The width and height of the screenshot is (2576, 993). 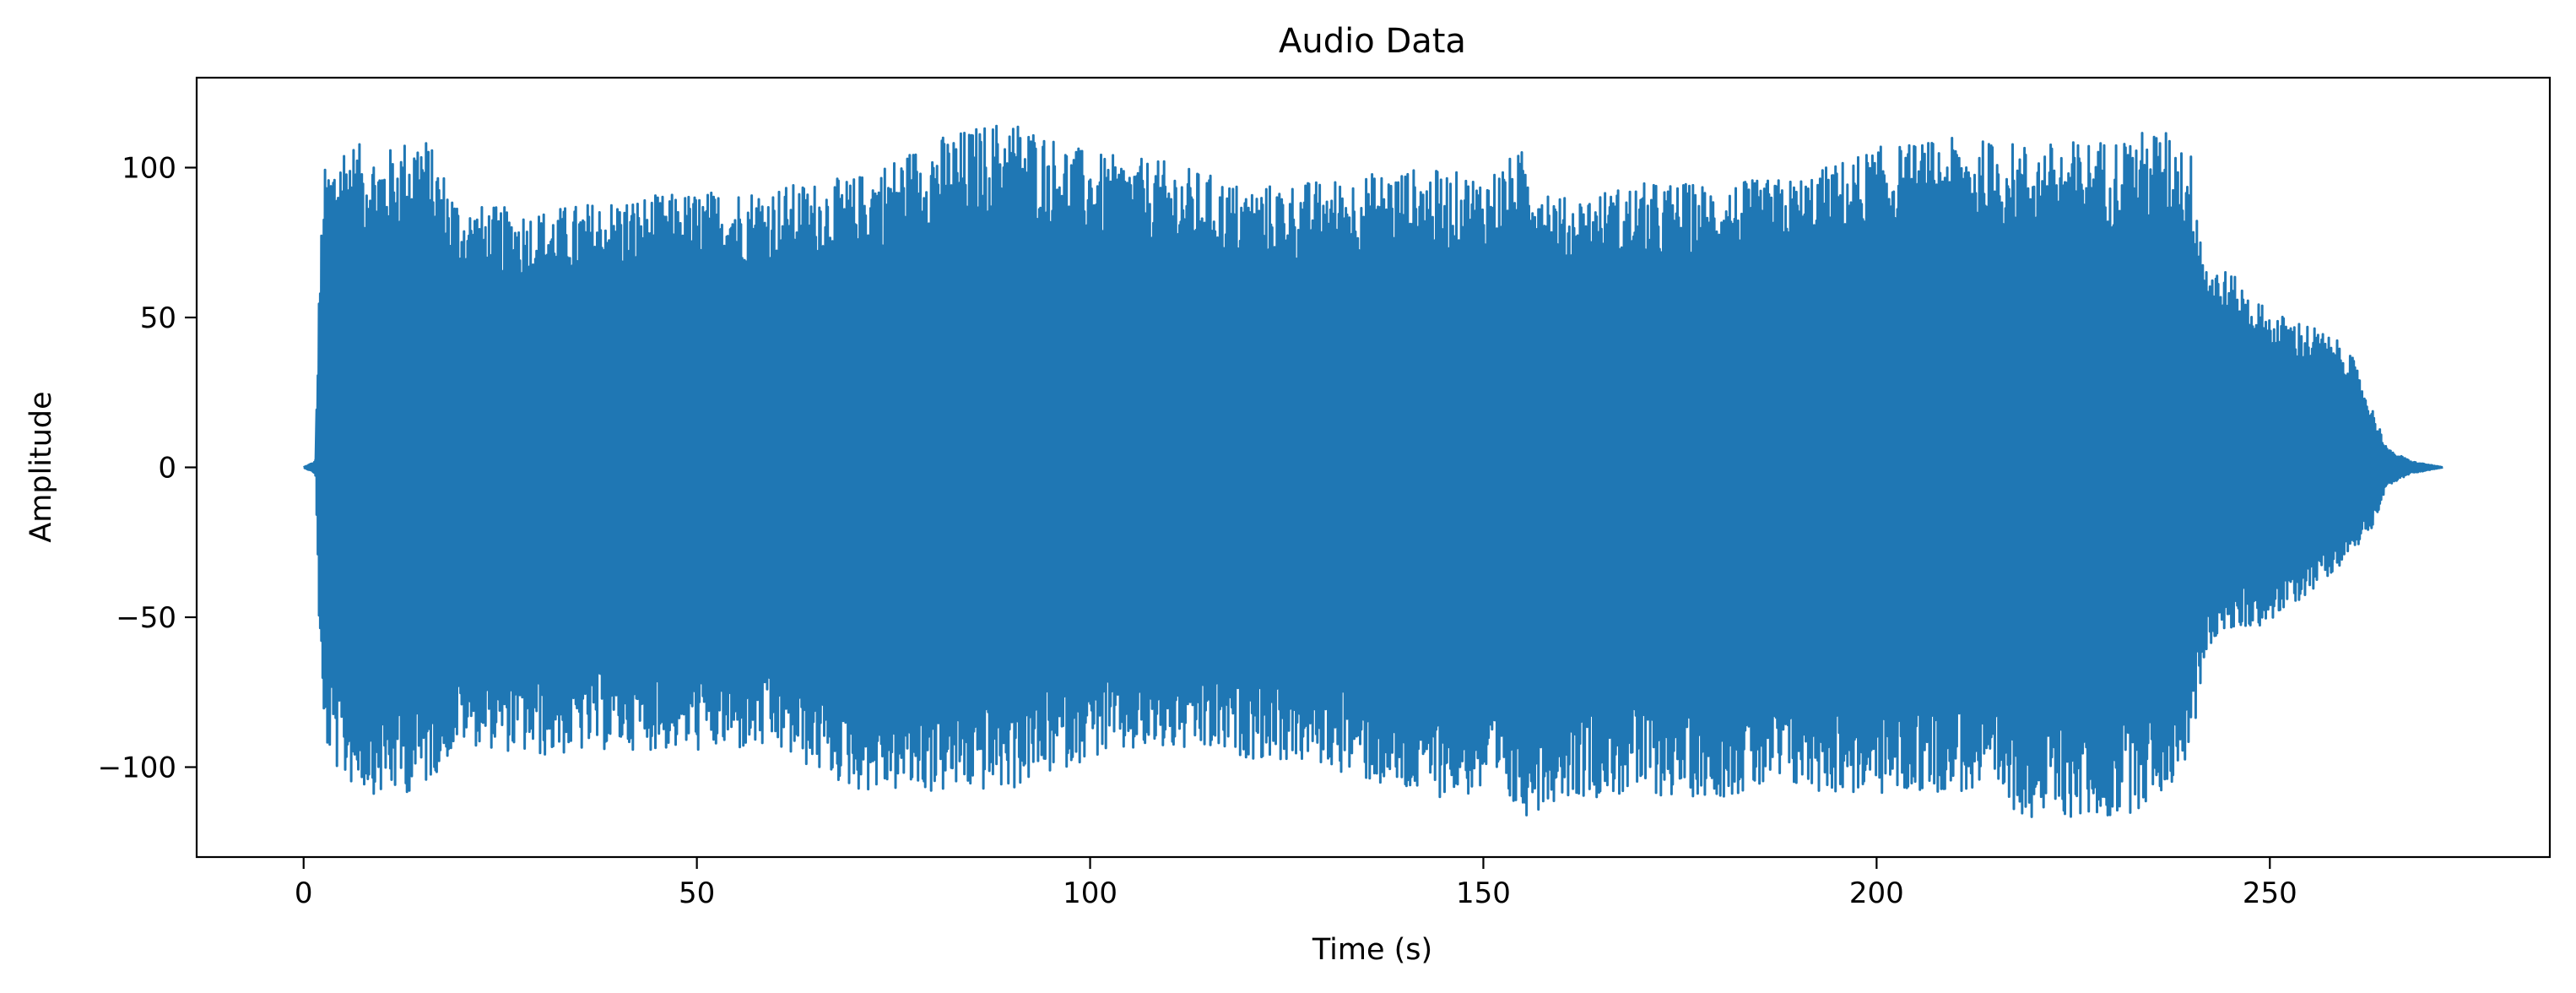 What do you see at coordinates (167, 469) in the screenshot?
I see `y-tick-label: 0` at bounding box center [167, 469].